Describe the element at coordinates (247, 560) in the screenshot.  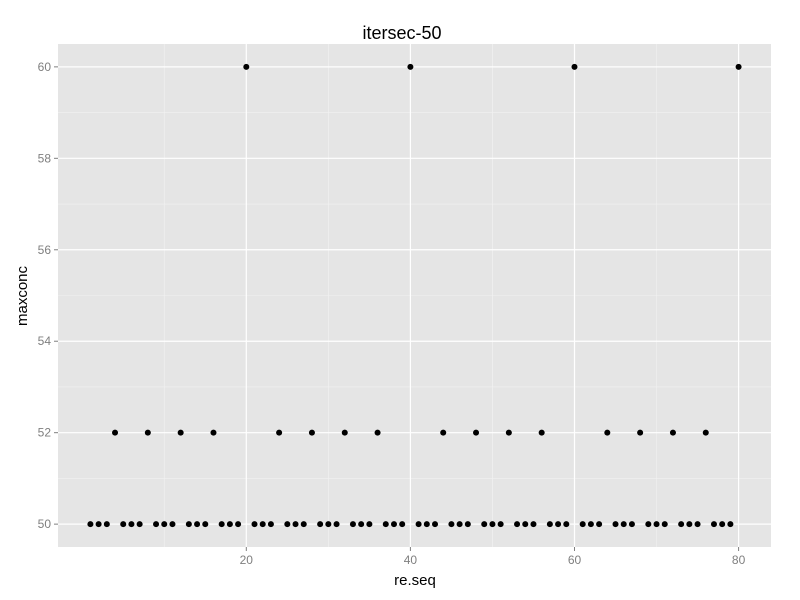
I see `x-tick-label: 20` at that location.